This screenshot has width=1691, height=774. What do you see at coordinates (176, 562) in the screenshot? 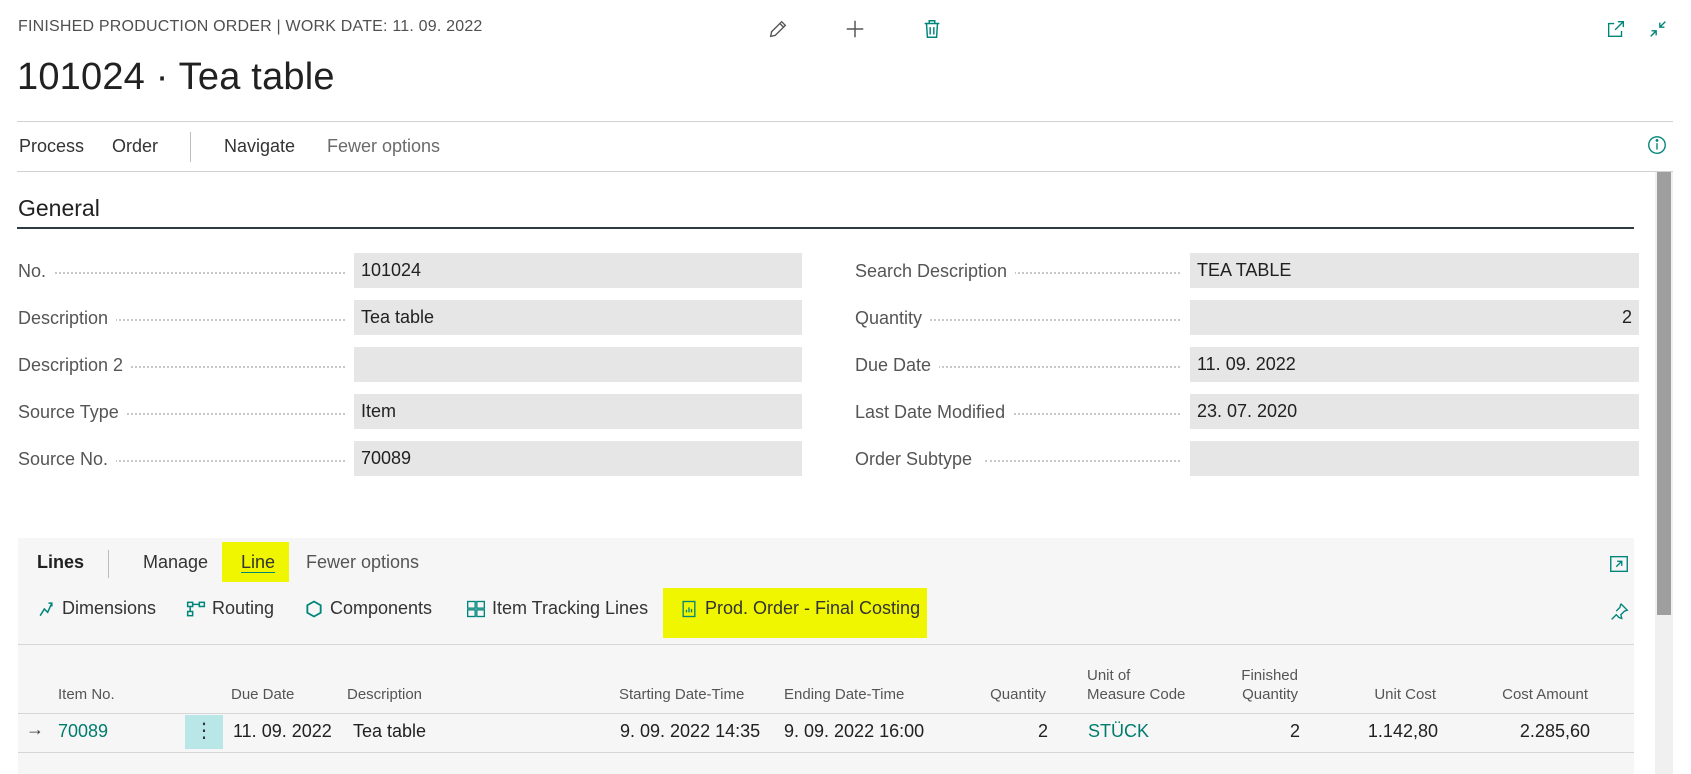
I see `tab-manage: Manage` at bounding box center [176, 562].